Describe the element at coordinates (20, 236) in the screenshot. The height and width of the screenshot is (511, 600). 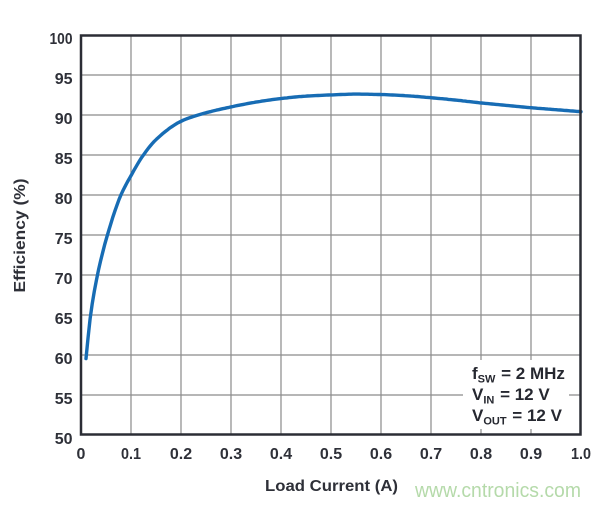
I see `svg-text: Efficiency (%)` at that location.